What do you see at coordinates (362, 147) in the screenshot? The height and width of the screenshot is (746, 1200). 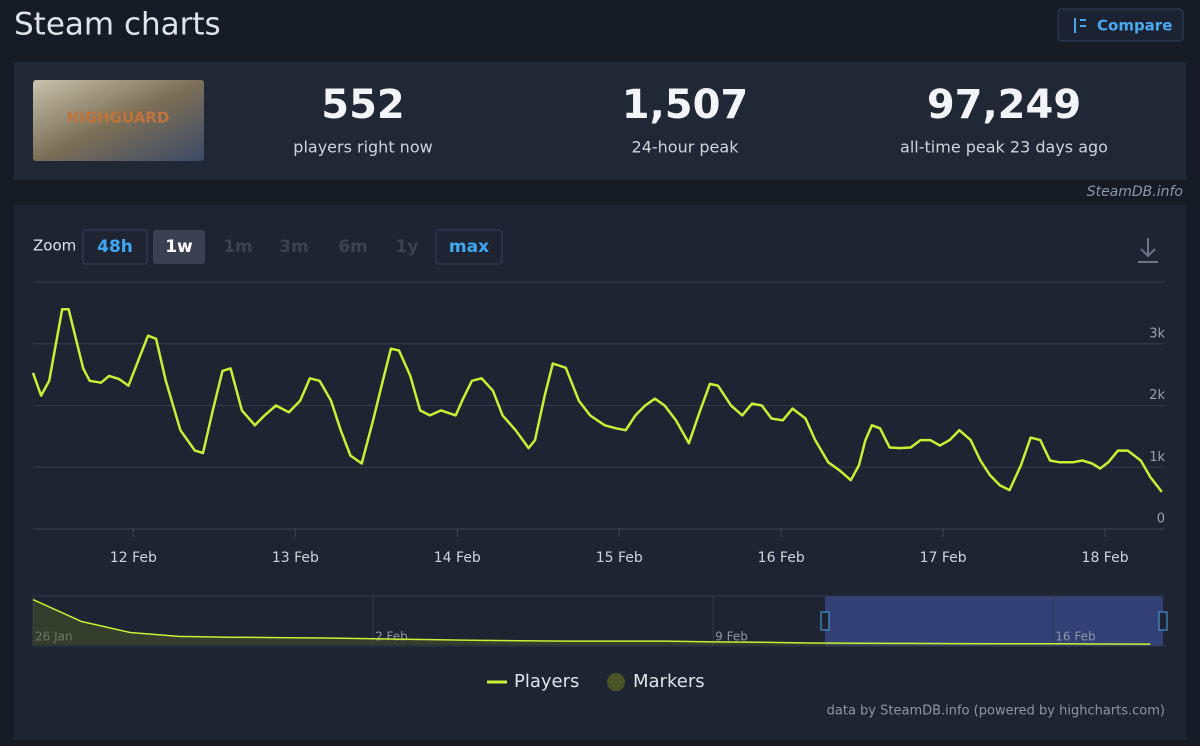 I see `stat-label: players right now` at bounding box center [362, 147].